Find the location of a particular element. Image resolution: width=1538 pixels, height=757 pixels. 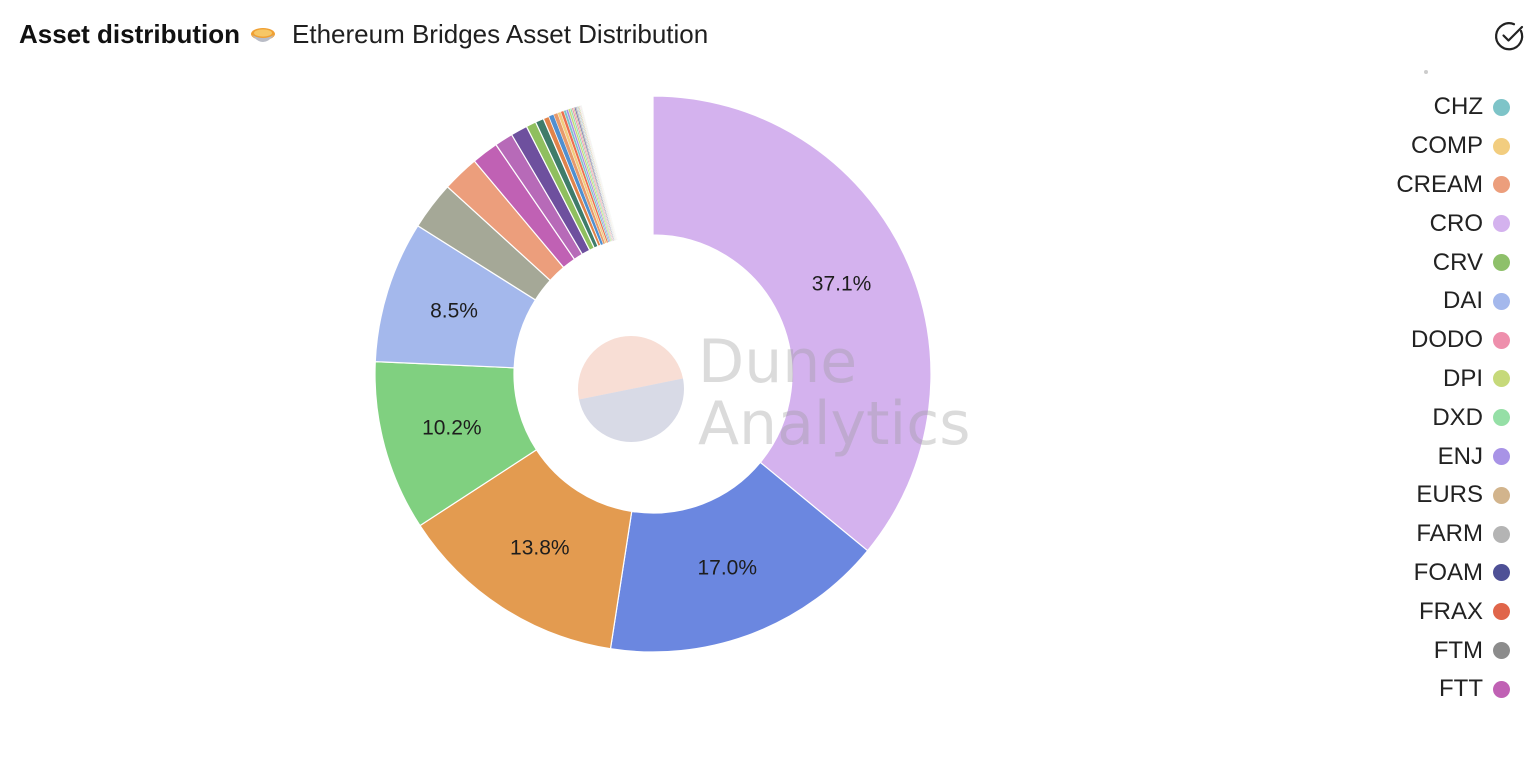

legend-item-crv: CRV is located at coordinates (1453, 262).